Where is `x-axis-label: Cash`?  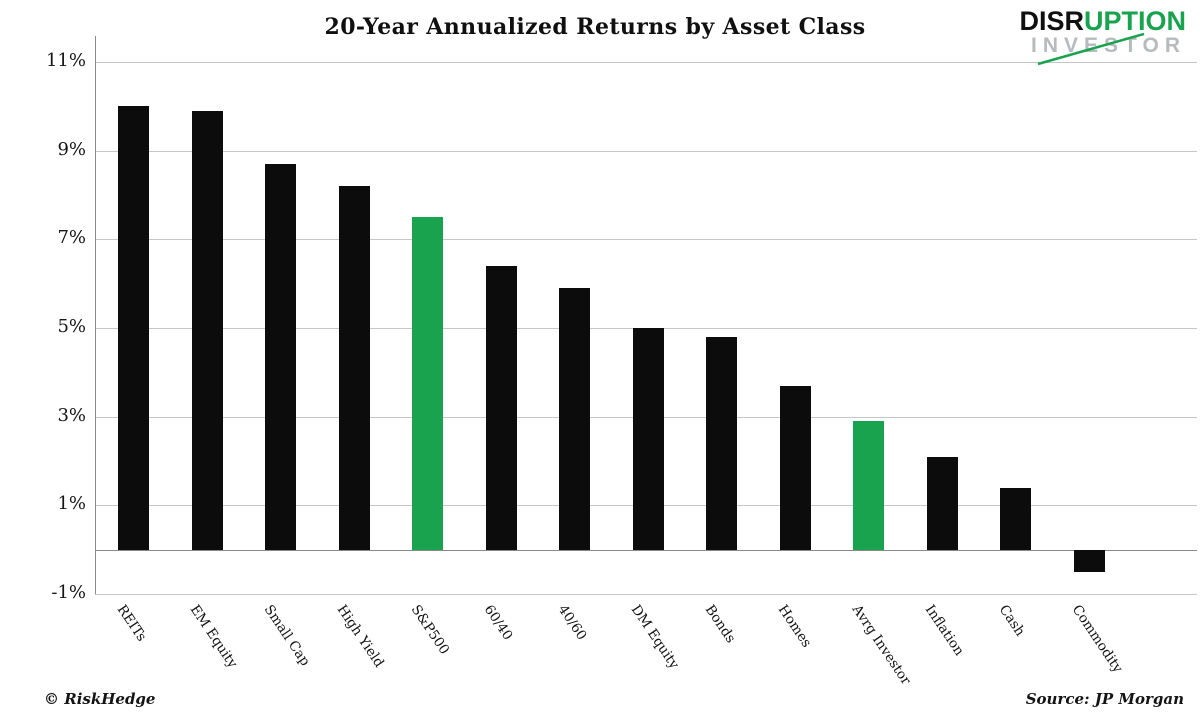
x-axis-label: Cash is located at coordinates (1011, 621).